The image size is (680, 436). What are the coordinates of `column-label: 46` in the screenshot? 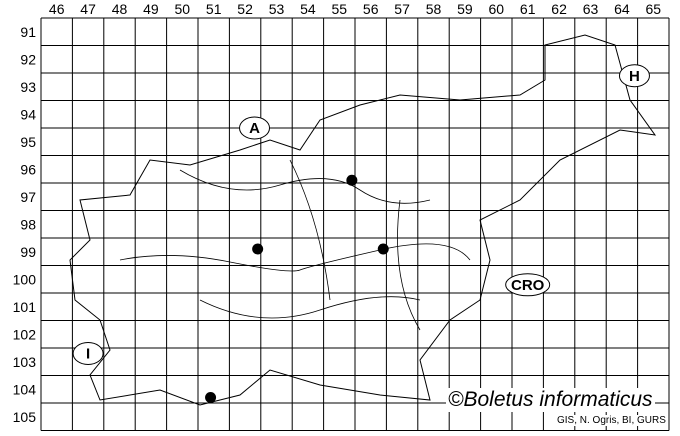 It's located at (57, 9).